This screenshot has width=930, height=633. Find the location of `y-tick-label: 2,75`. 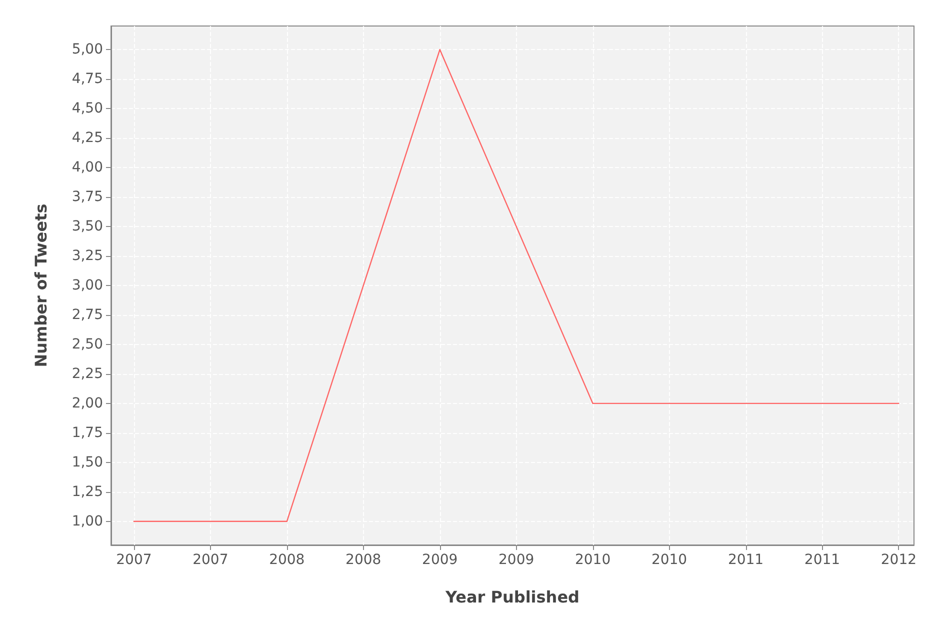

y-tick-label: 2,75 is located at coordinates (87, 314).